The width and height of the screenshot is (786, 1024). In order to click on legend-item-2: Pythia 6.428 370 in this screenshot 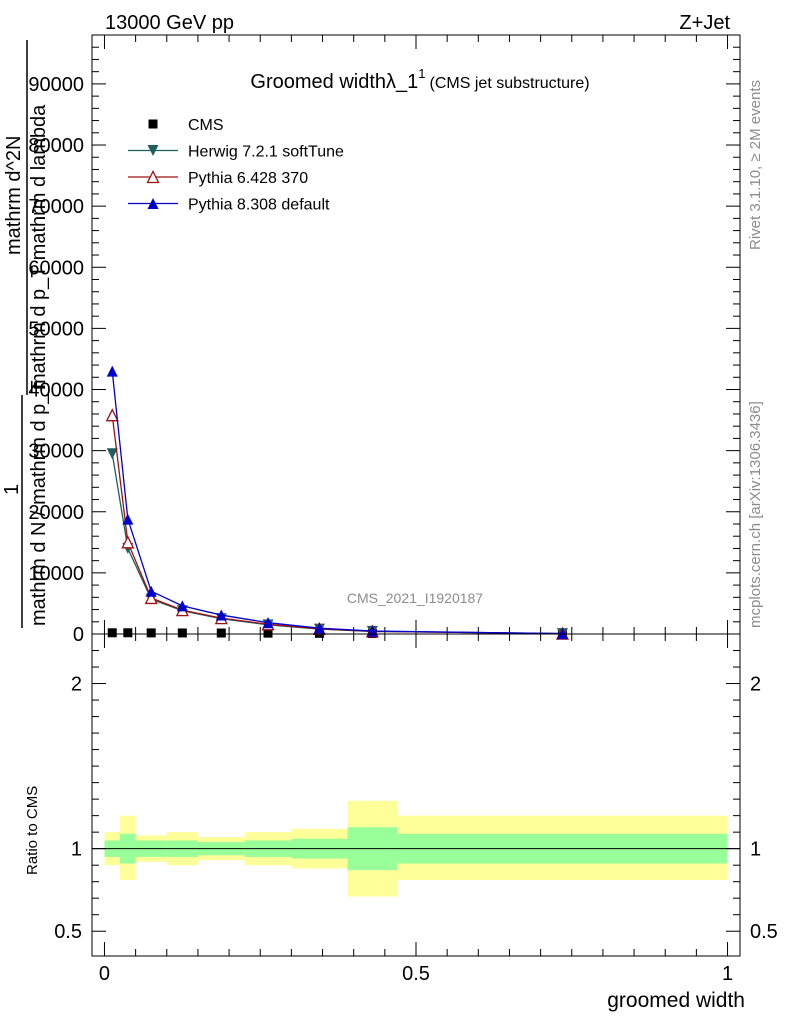, I will do `click(218, 178)`.